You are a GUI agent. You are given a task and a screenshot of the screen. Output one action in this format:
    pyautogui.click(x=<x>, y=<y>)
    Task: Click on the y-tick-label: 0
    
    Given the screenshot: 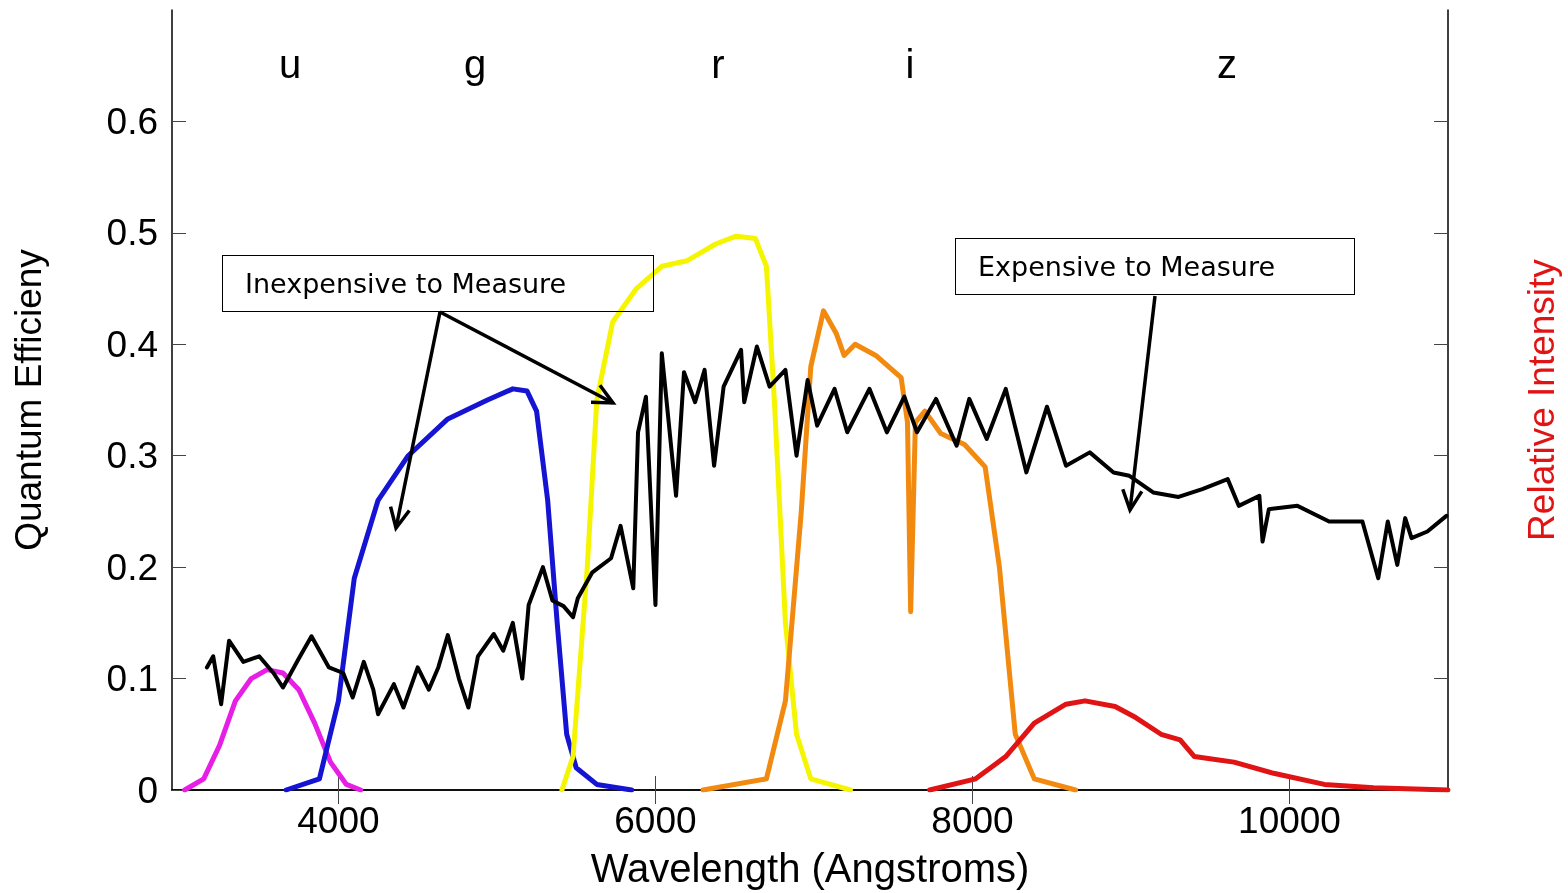 What is the action you would take?
    pyautogui.click(x=147, y=790)
    